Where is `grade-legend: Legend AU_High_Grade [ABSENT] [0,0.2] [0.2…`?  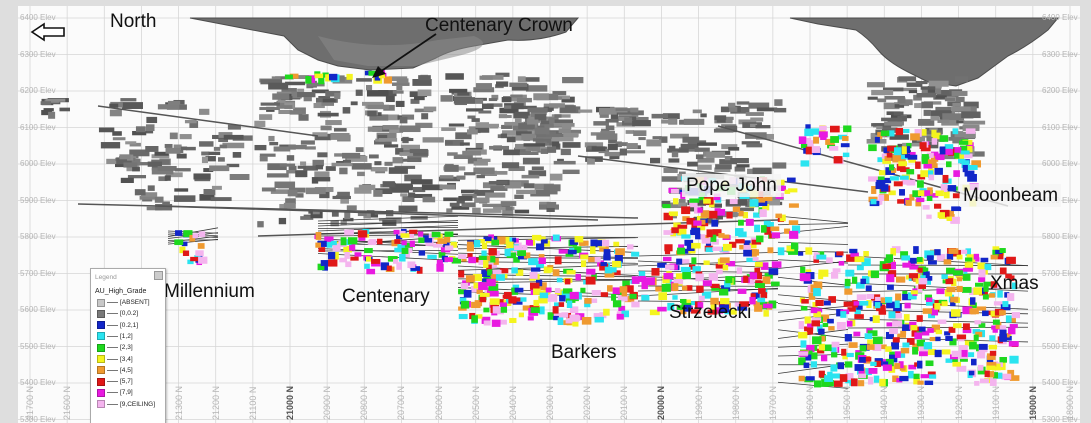 grade-legend: Legend AU_High_Grade [ABSENT] [0,0.2] [0.2… is located at coordinates (128, 345).